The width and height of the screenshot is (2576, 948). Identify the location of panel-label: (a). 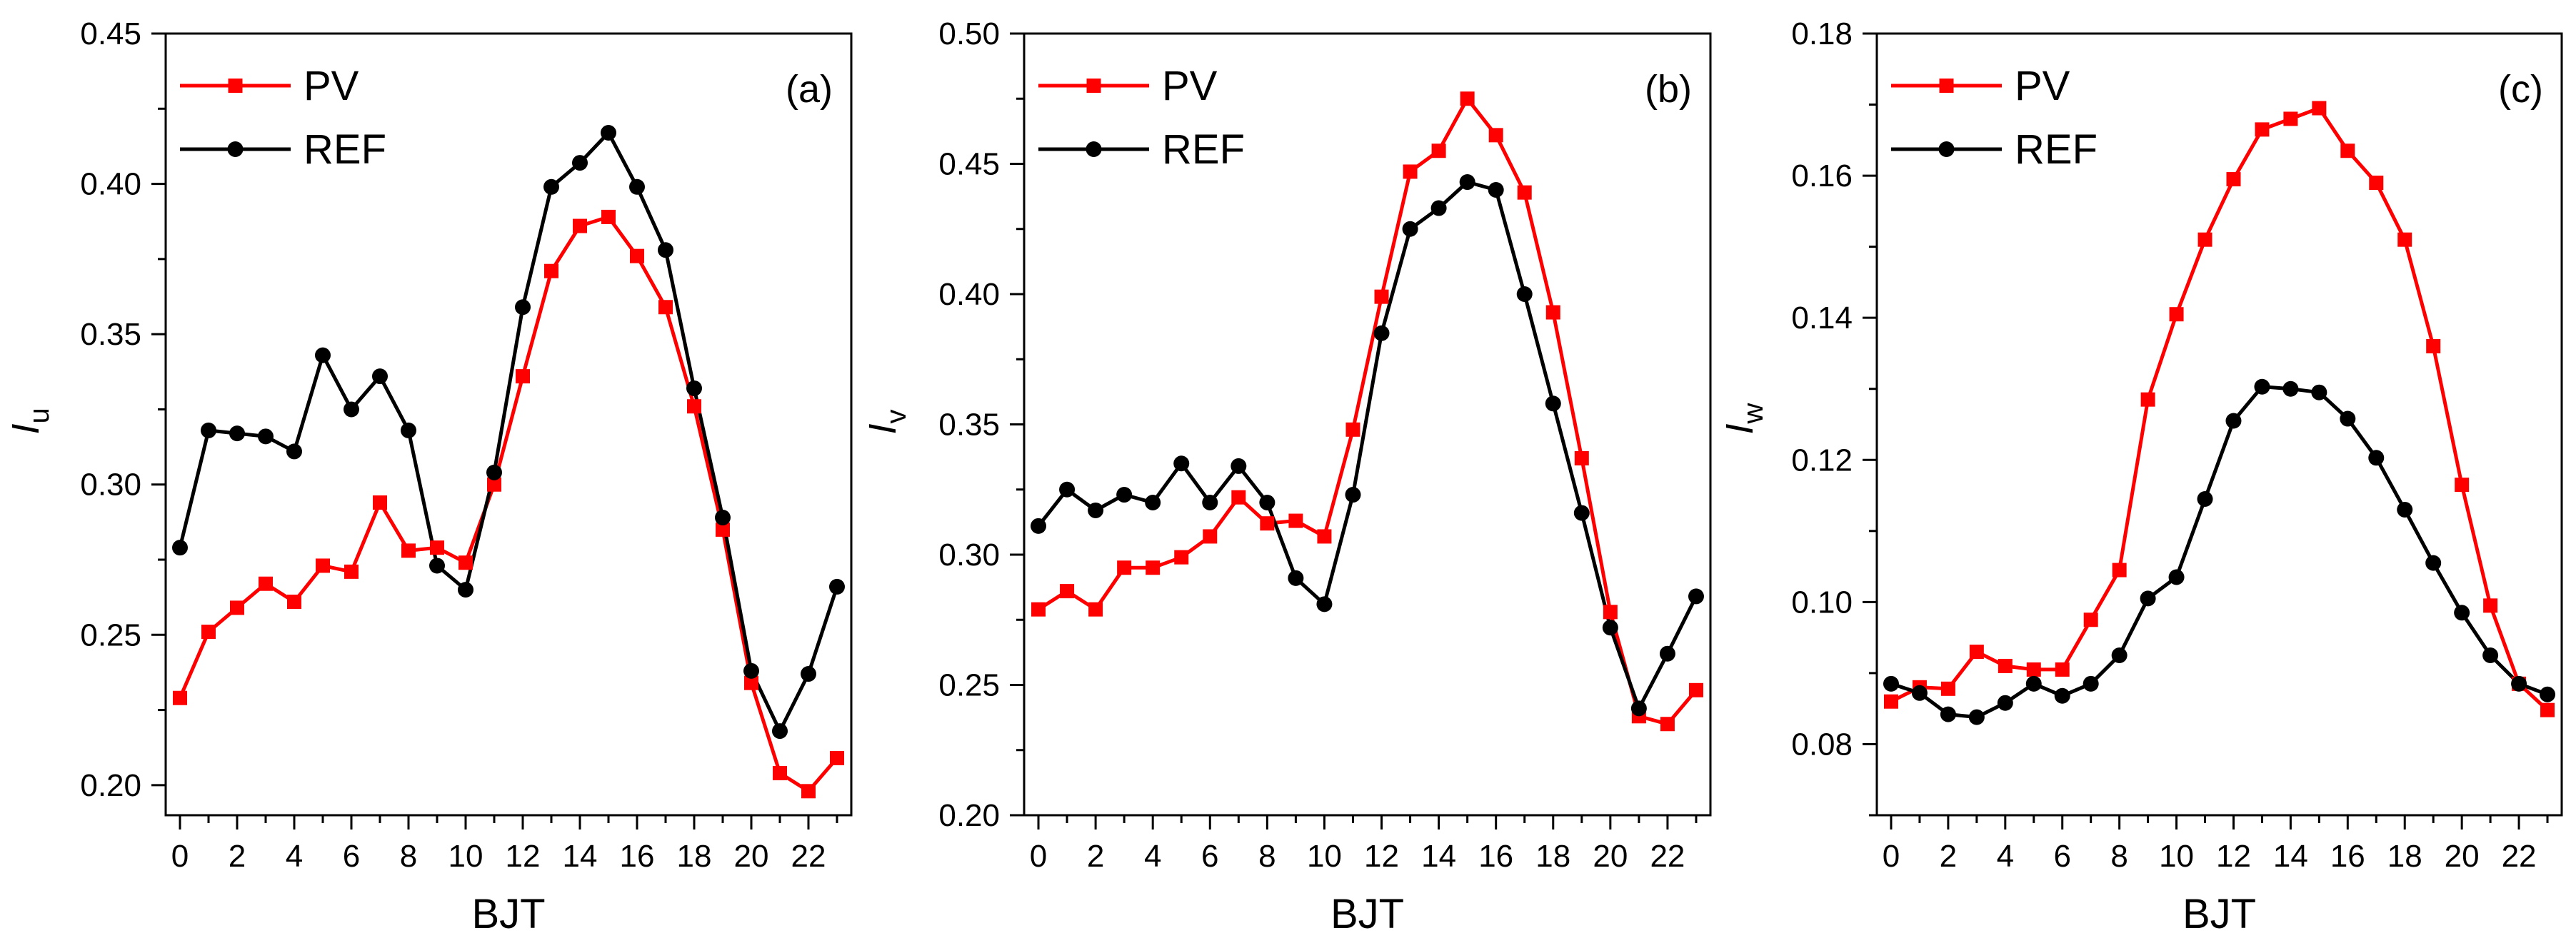
(809, 89).